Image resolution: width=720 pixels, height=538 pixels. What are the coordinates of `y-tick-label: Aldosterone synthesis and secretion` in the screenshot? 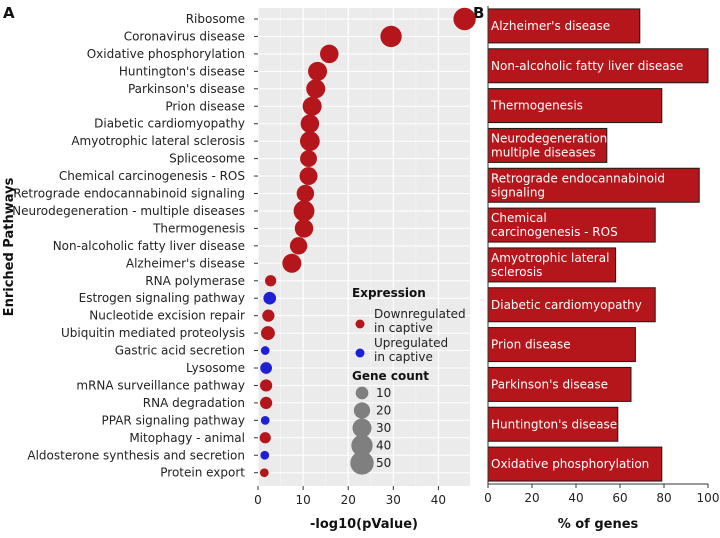 It's located at (136, 455).